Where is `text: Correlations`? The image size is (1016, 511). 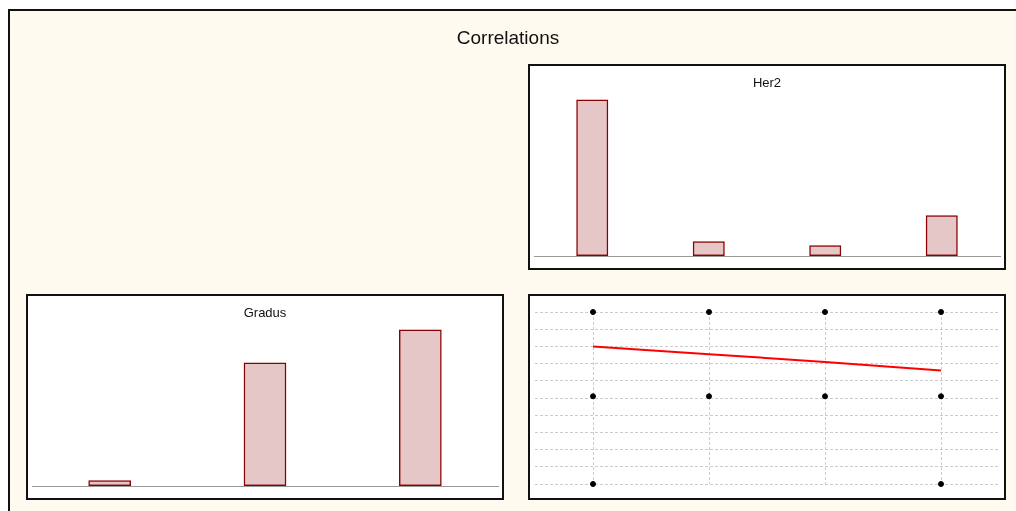
text: Correlations is located at coordinates (508, 38).